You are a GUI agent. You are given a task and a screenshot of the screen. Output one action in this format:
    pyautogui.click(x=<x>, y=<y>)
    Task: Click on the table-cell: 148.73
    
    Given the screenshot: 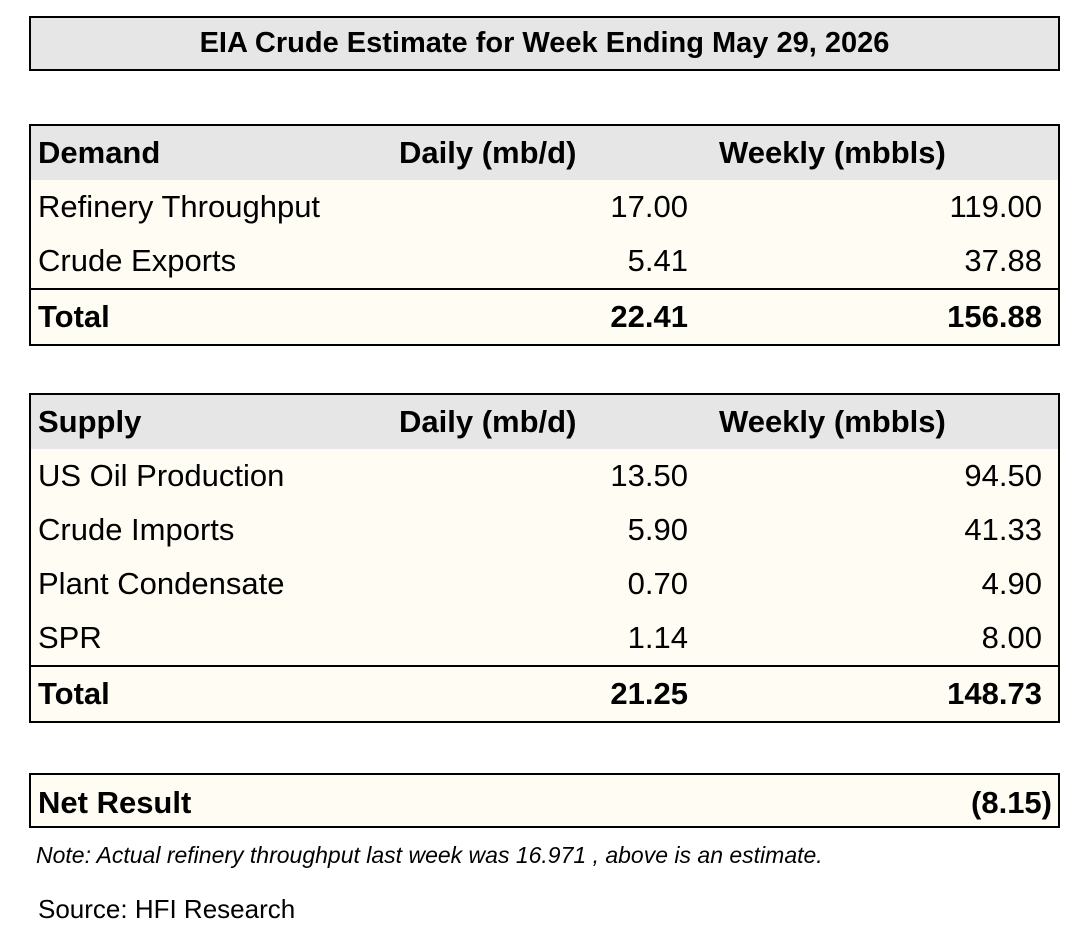 What is the action you would take?
    pyautogui.click(x=994, y=693)
    